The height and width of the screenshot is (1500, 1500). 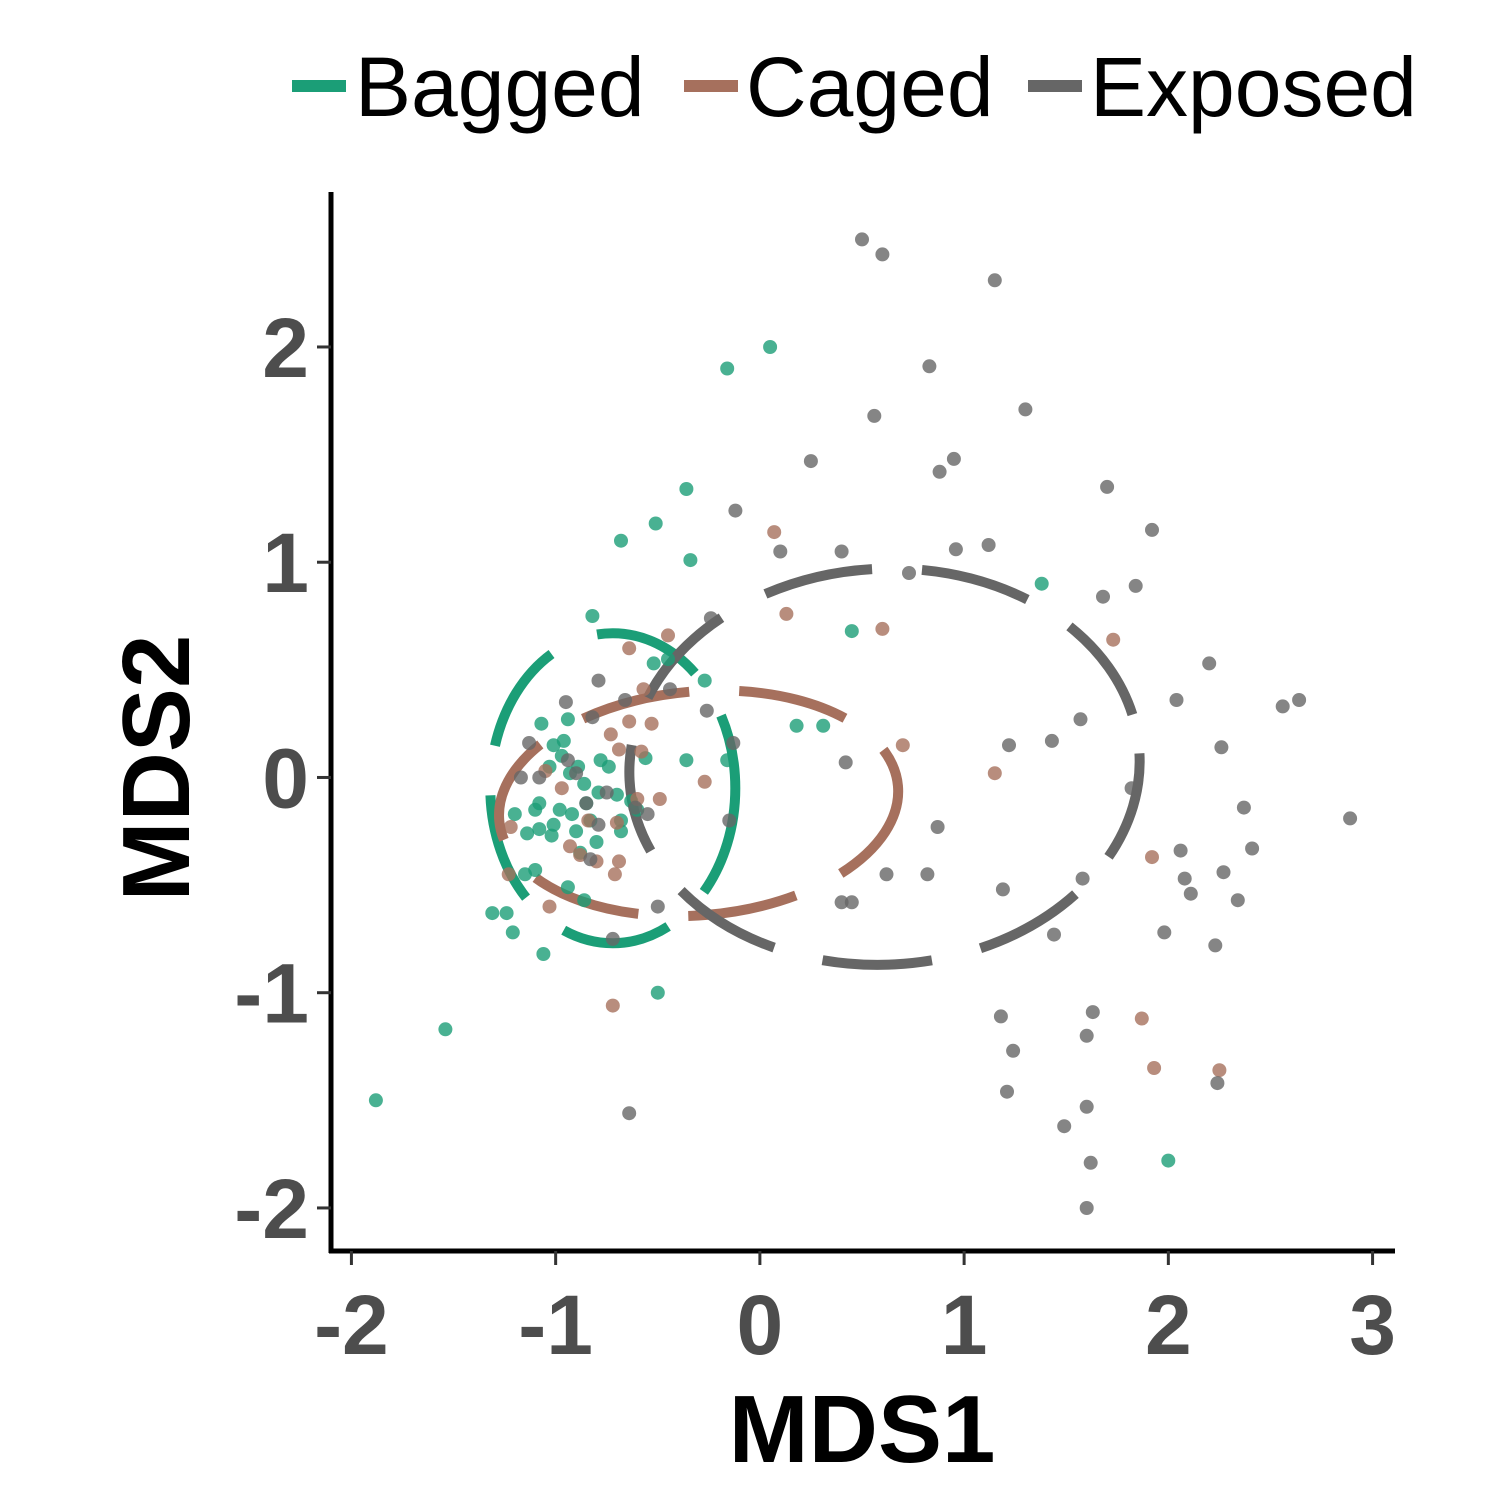 I want to click on legend-label-caged: Caged, so click(x=870, y=87).